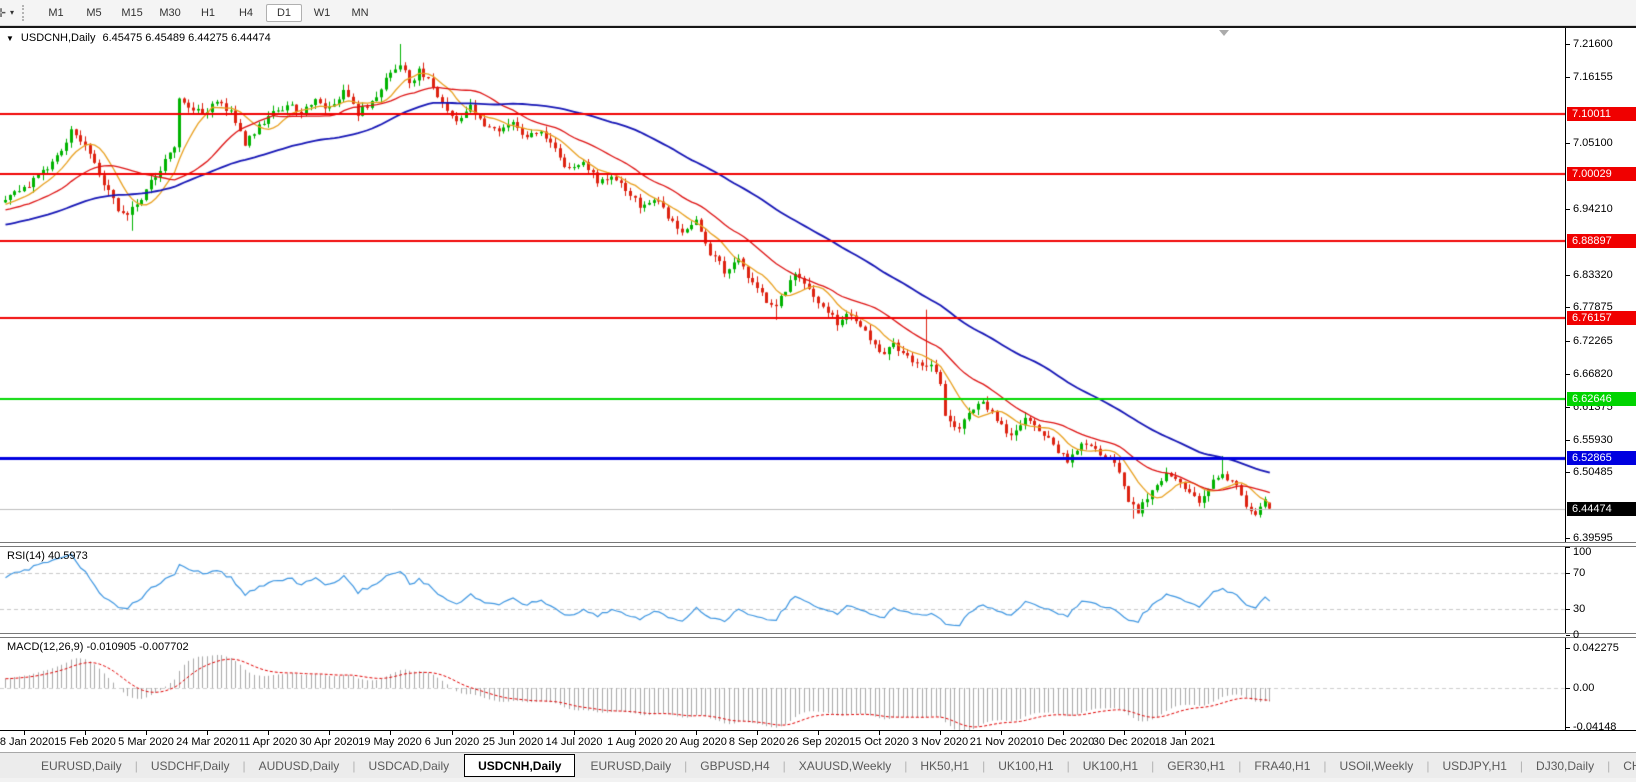 The width and height of the screenshot is (1636, 782). Describe the element at coordinates (1600, 593) in the screenshot. I see `rsi-axis: 100 70 30 0` at that location.